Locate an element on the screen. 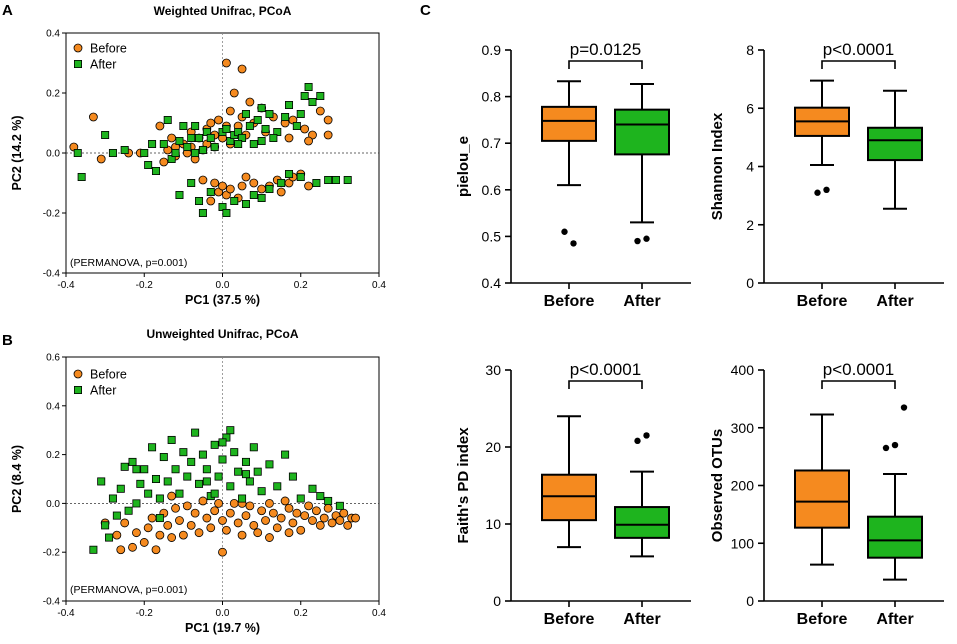 This screenshot has height=644, width=957. legend-marker-after is located at coordinates (78, 64).